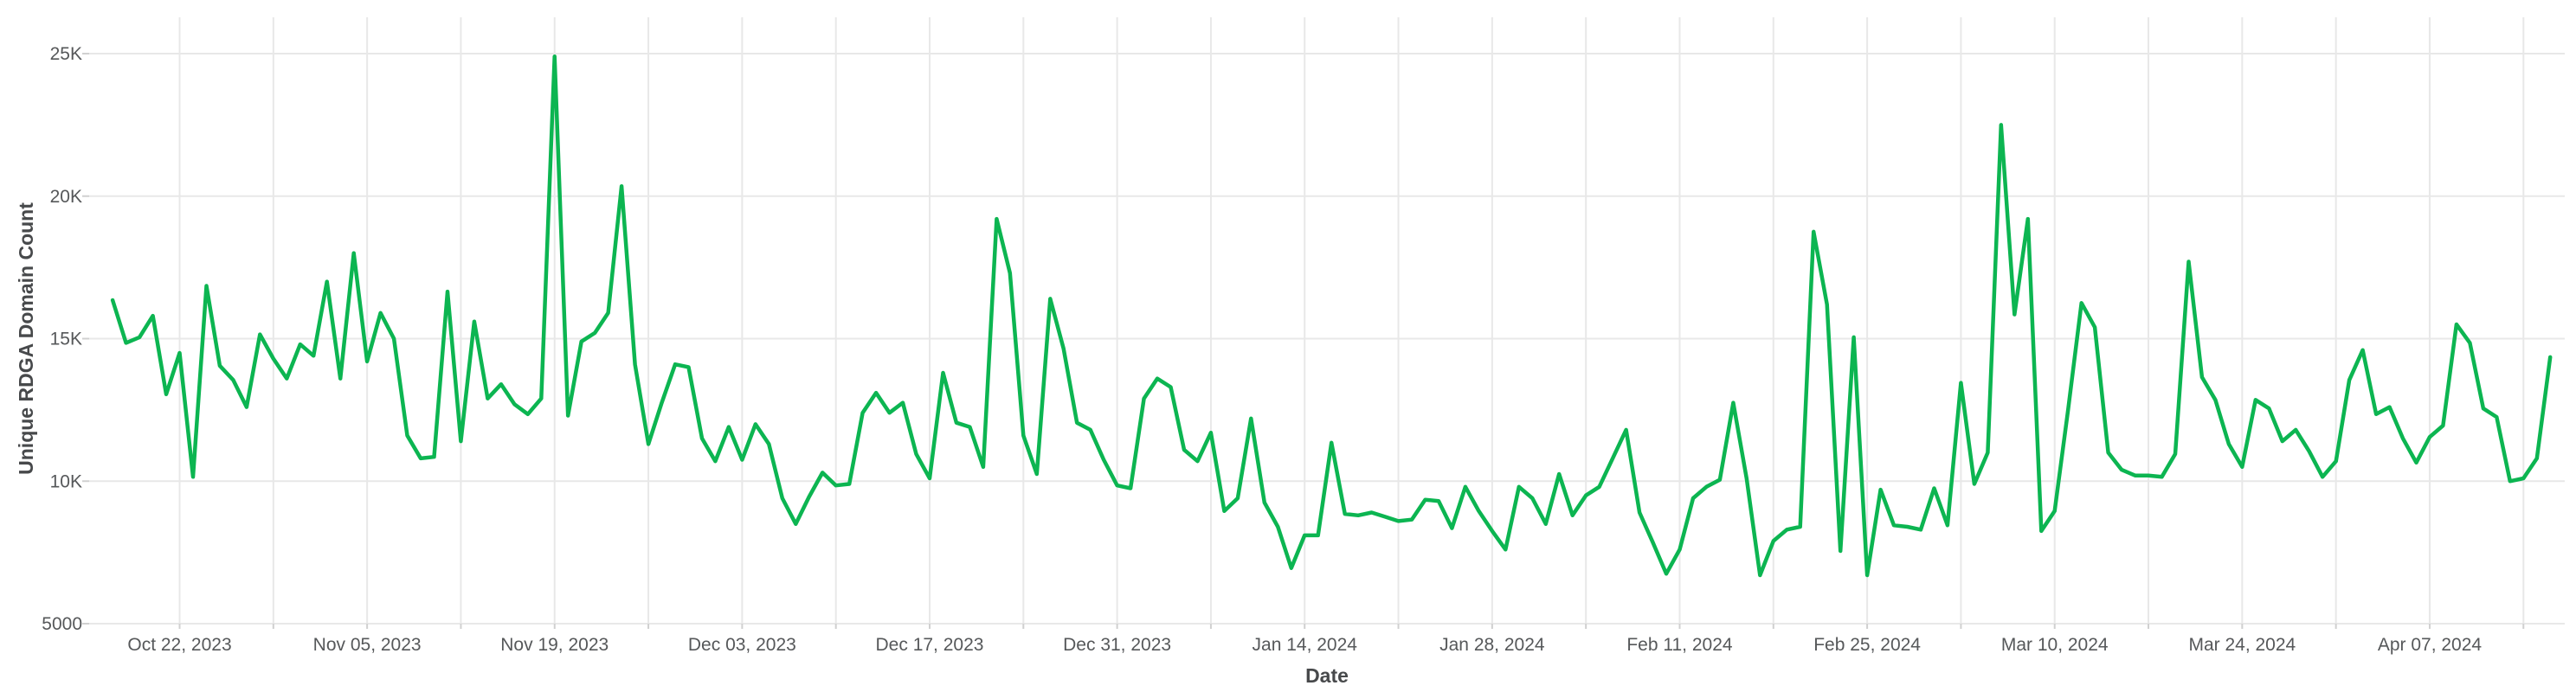 The width and height of the screenshot is (2576, 692). What do you see at coordinates (62, 624) in the screenshot?
I see `y-tick-label: 5000` at bounding box center [62, 624].